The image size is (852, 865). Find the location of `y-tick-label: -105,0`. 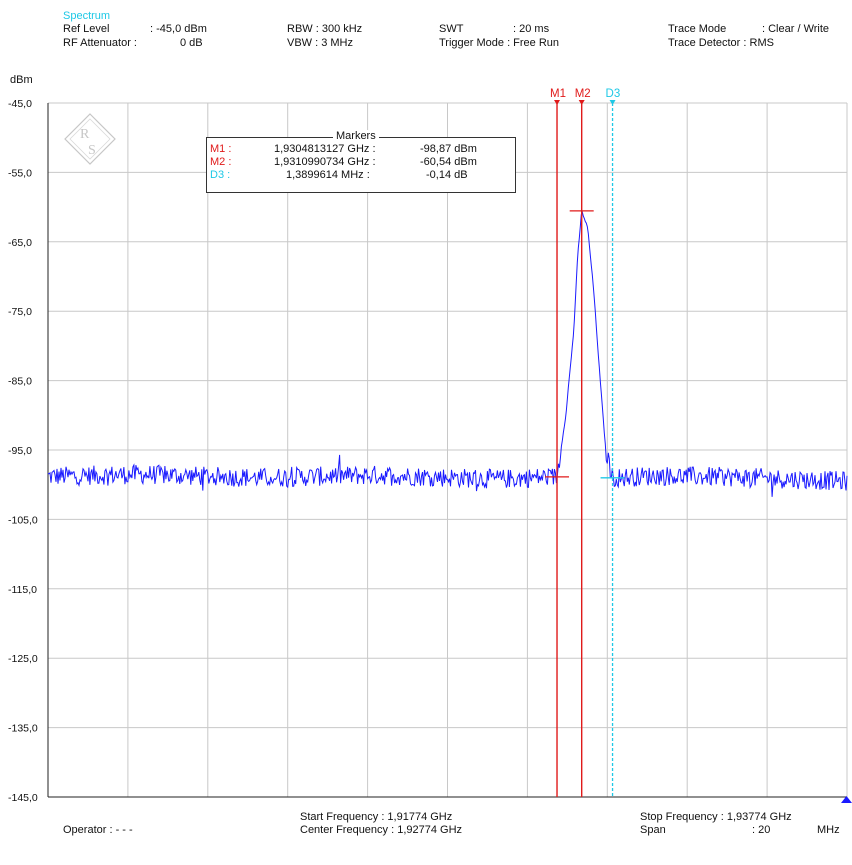

y-tick-label: -105,0 is located at coordinates (23, 520).